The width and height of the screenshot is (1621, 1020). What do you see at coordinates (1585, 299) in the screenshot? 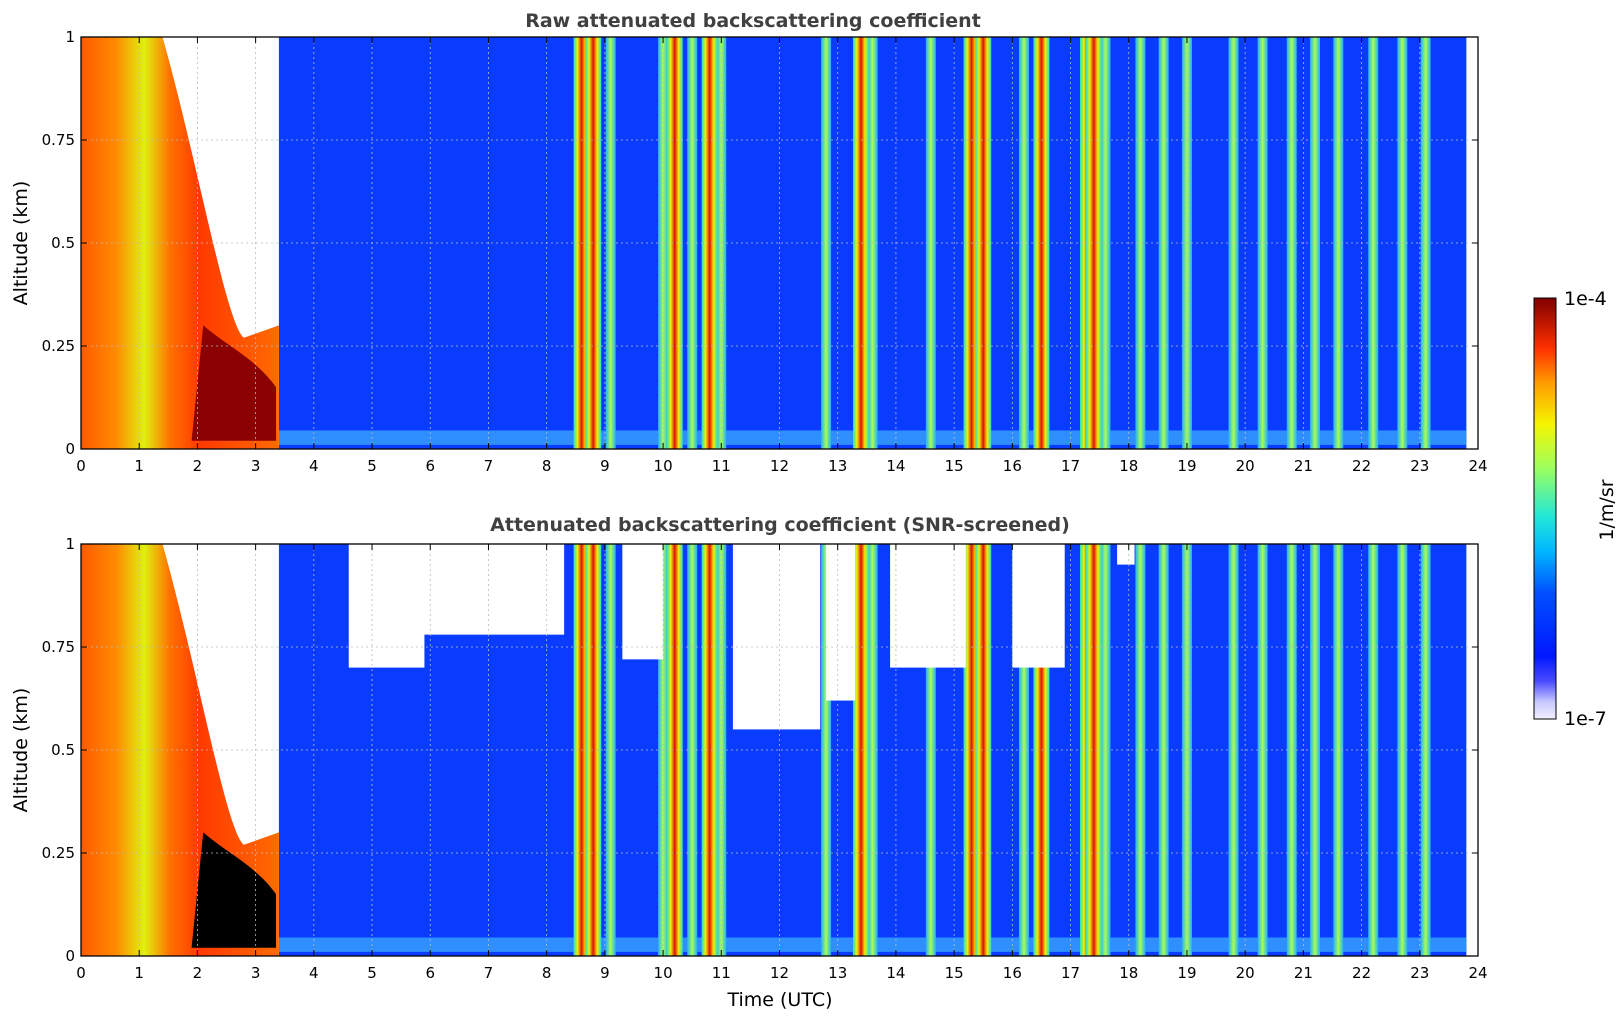
I see `colorbar-max-label: 1e-4` at bounding box center [1585, 299].